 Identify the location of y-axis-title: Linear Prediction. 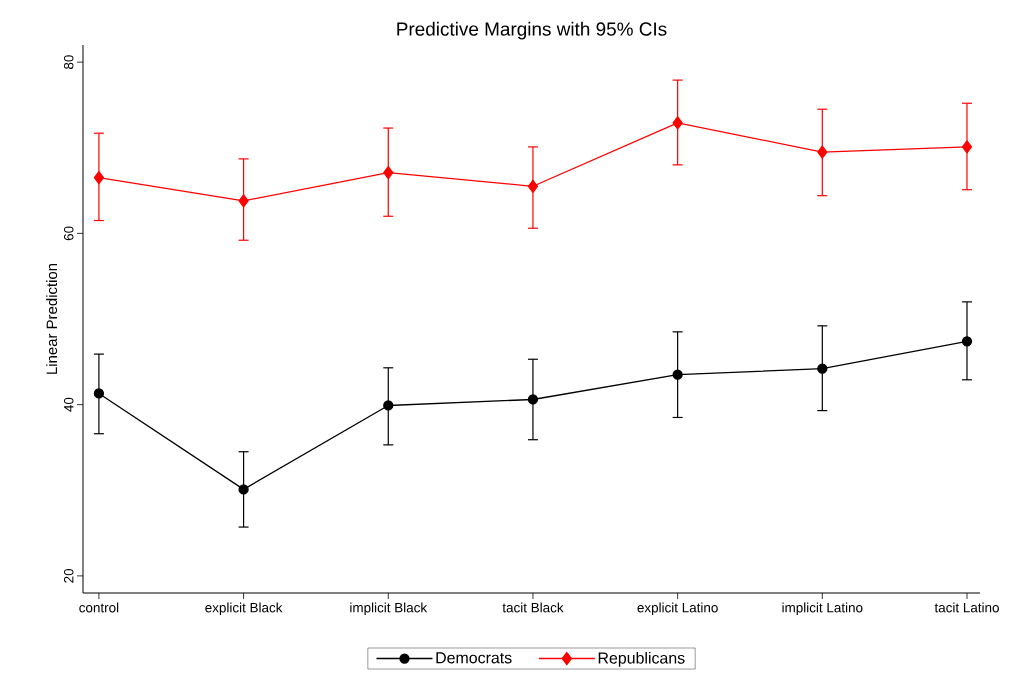
(52, 318).